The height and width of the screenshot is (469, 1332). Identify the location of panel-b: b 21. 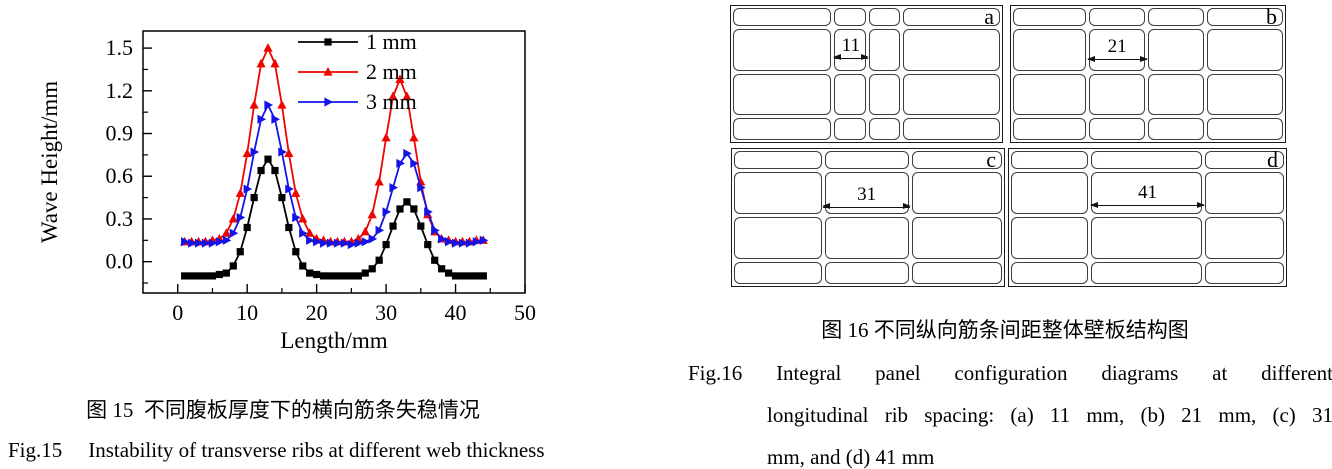
(1148, 74).